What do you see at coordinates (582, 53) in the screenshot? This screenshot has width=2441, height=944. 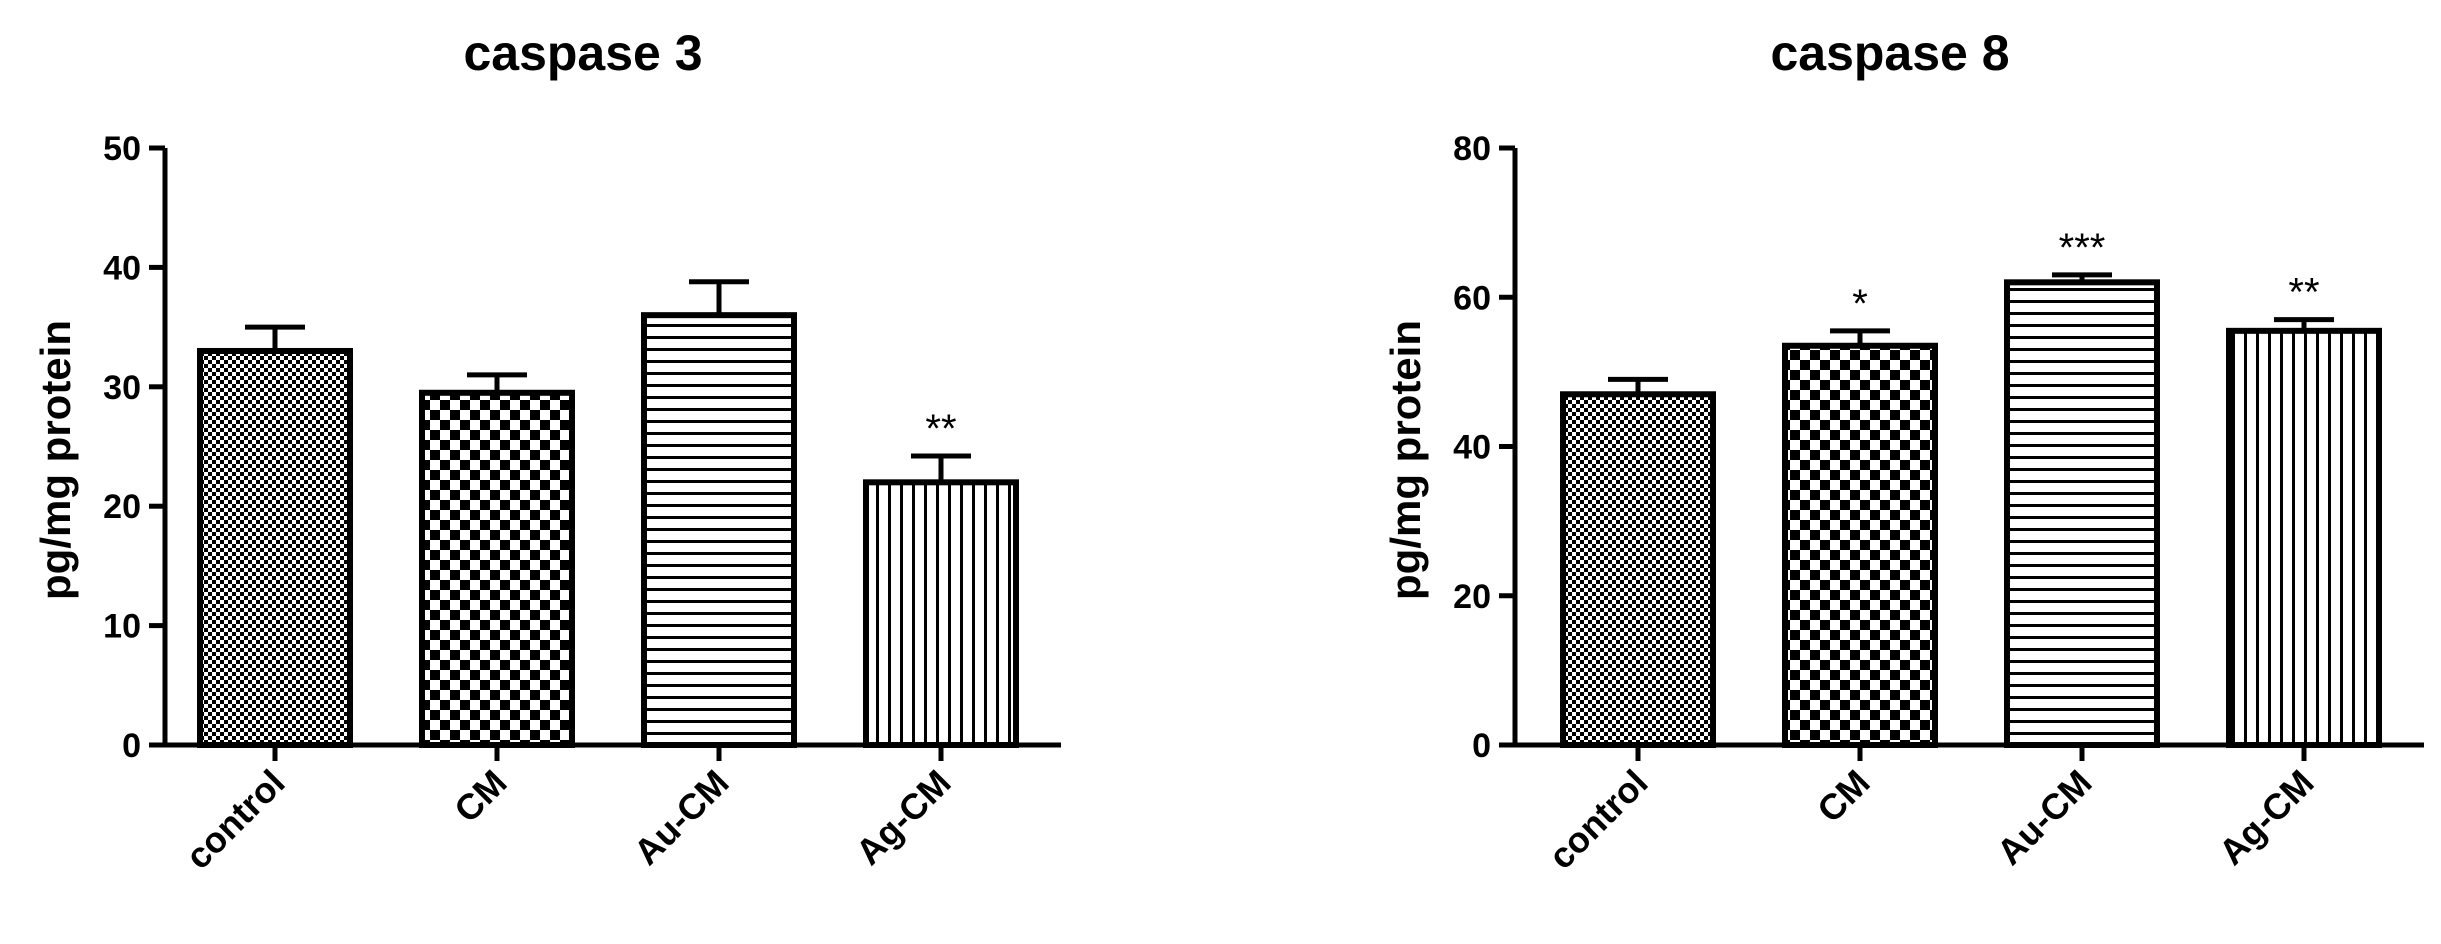 I see `chart-title: caspase 3` at bounding box center [582, 53].